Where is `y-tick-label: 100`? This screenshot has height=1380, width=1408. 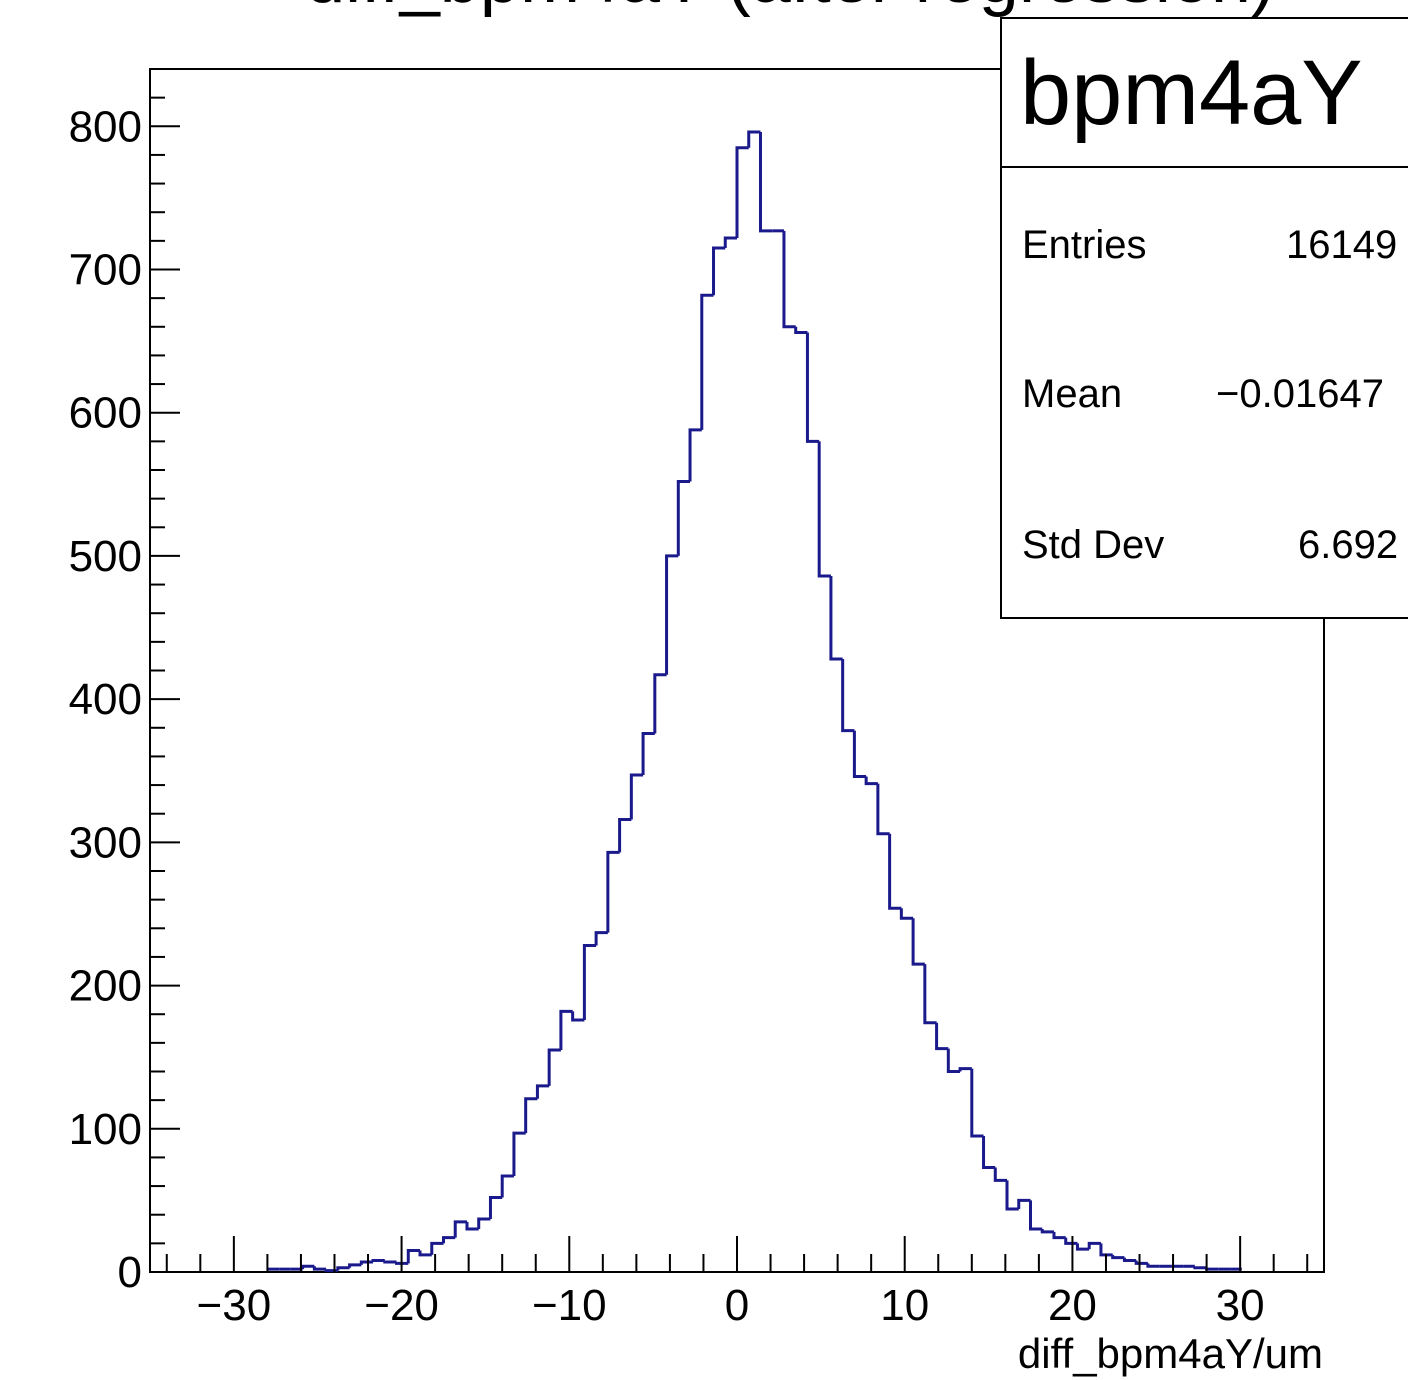 y-tick-label: 100 is located at coordinates (105, 1129).